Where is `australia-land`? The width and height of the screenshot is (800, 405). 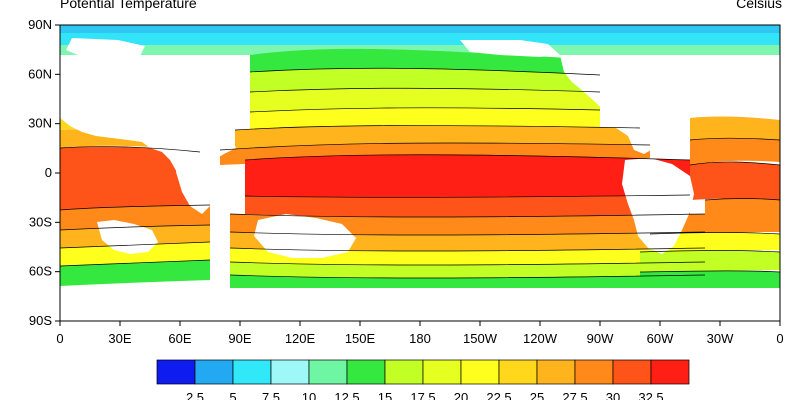
australia-land is located at coordinates (305, 236).